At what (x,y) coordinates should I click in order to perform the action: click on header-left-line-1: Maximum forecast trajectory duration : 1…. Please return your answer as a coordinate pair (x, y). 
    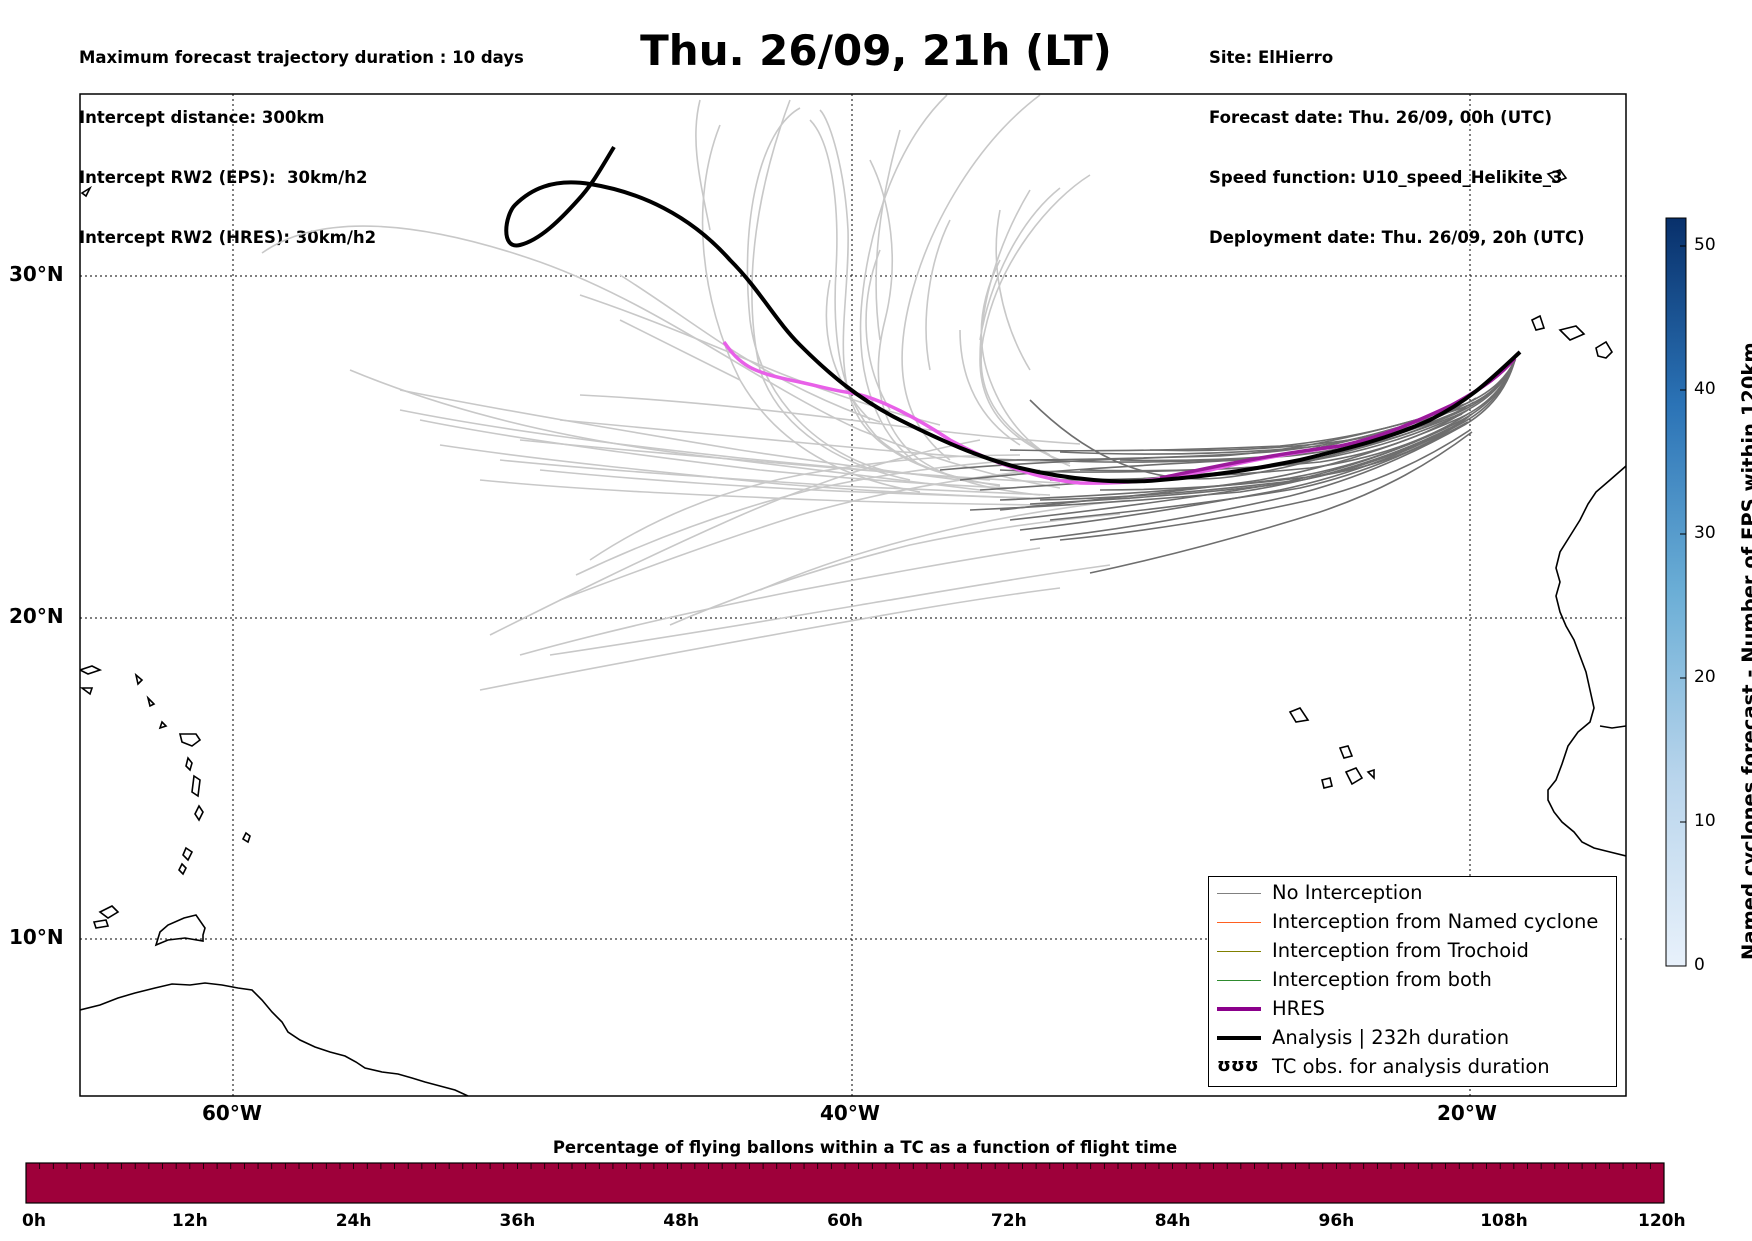
    Looking at the image, I should click on (301, 57).